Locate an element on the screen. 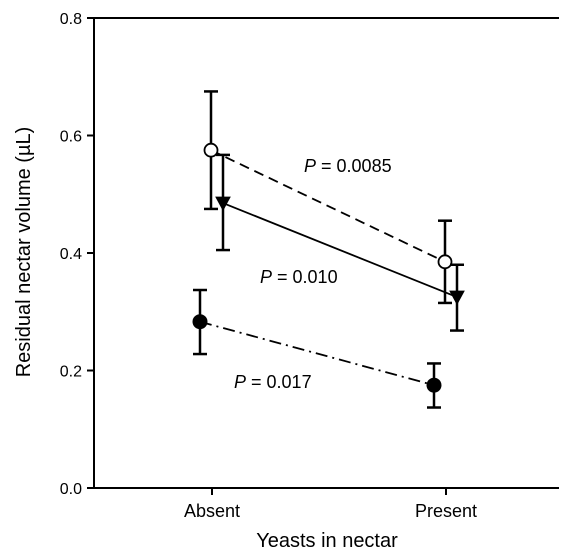 Image resolution: width=561 pixels, height=552 pixels. p-value-text: = 0.0085 is located at coordinates (354, 166).